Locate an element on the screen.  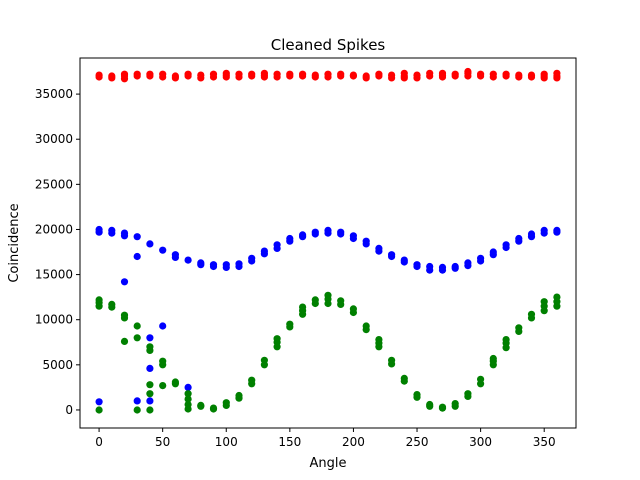
x-tick-label-4: 200 is located at coordinates (353, 442).